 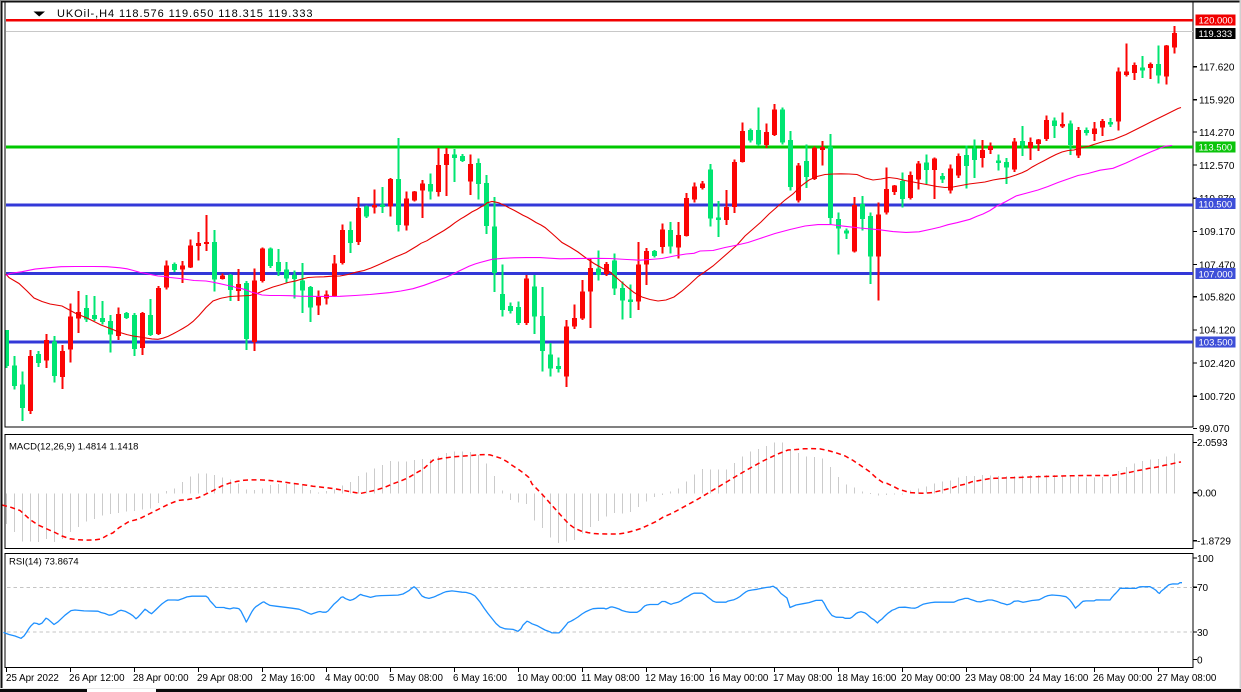 I want to click on svg-text: 110.500, so click(x=1216, y=204).